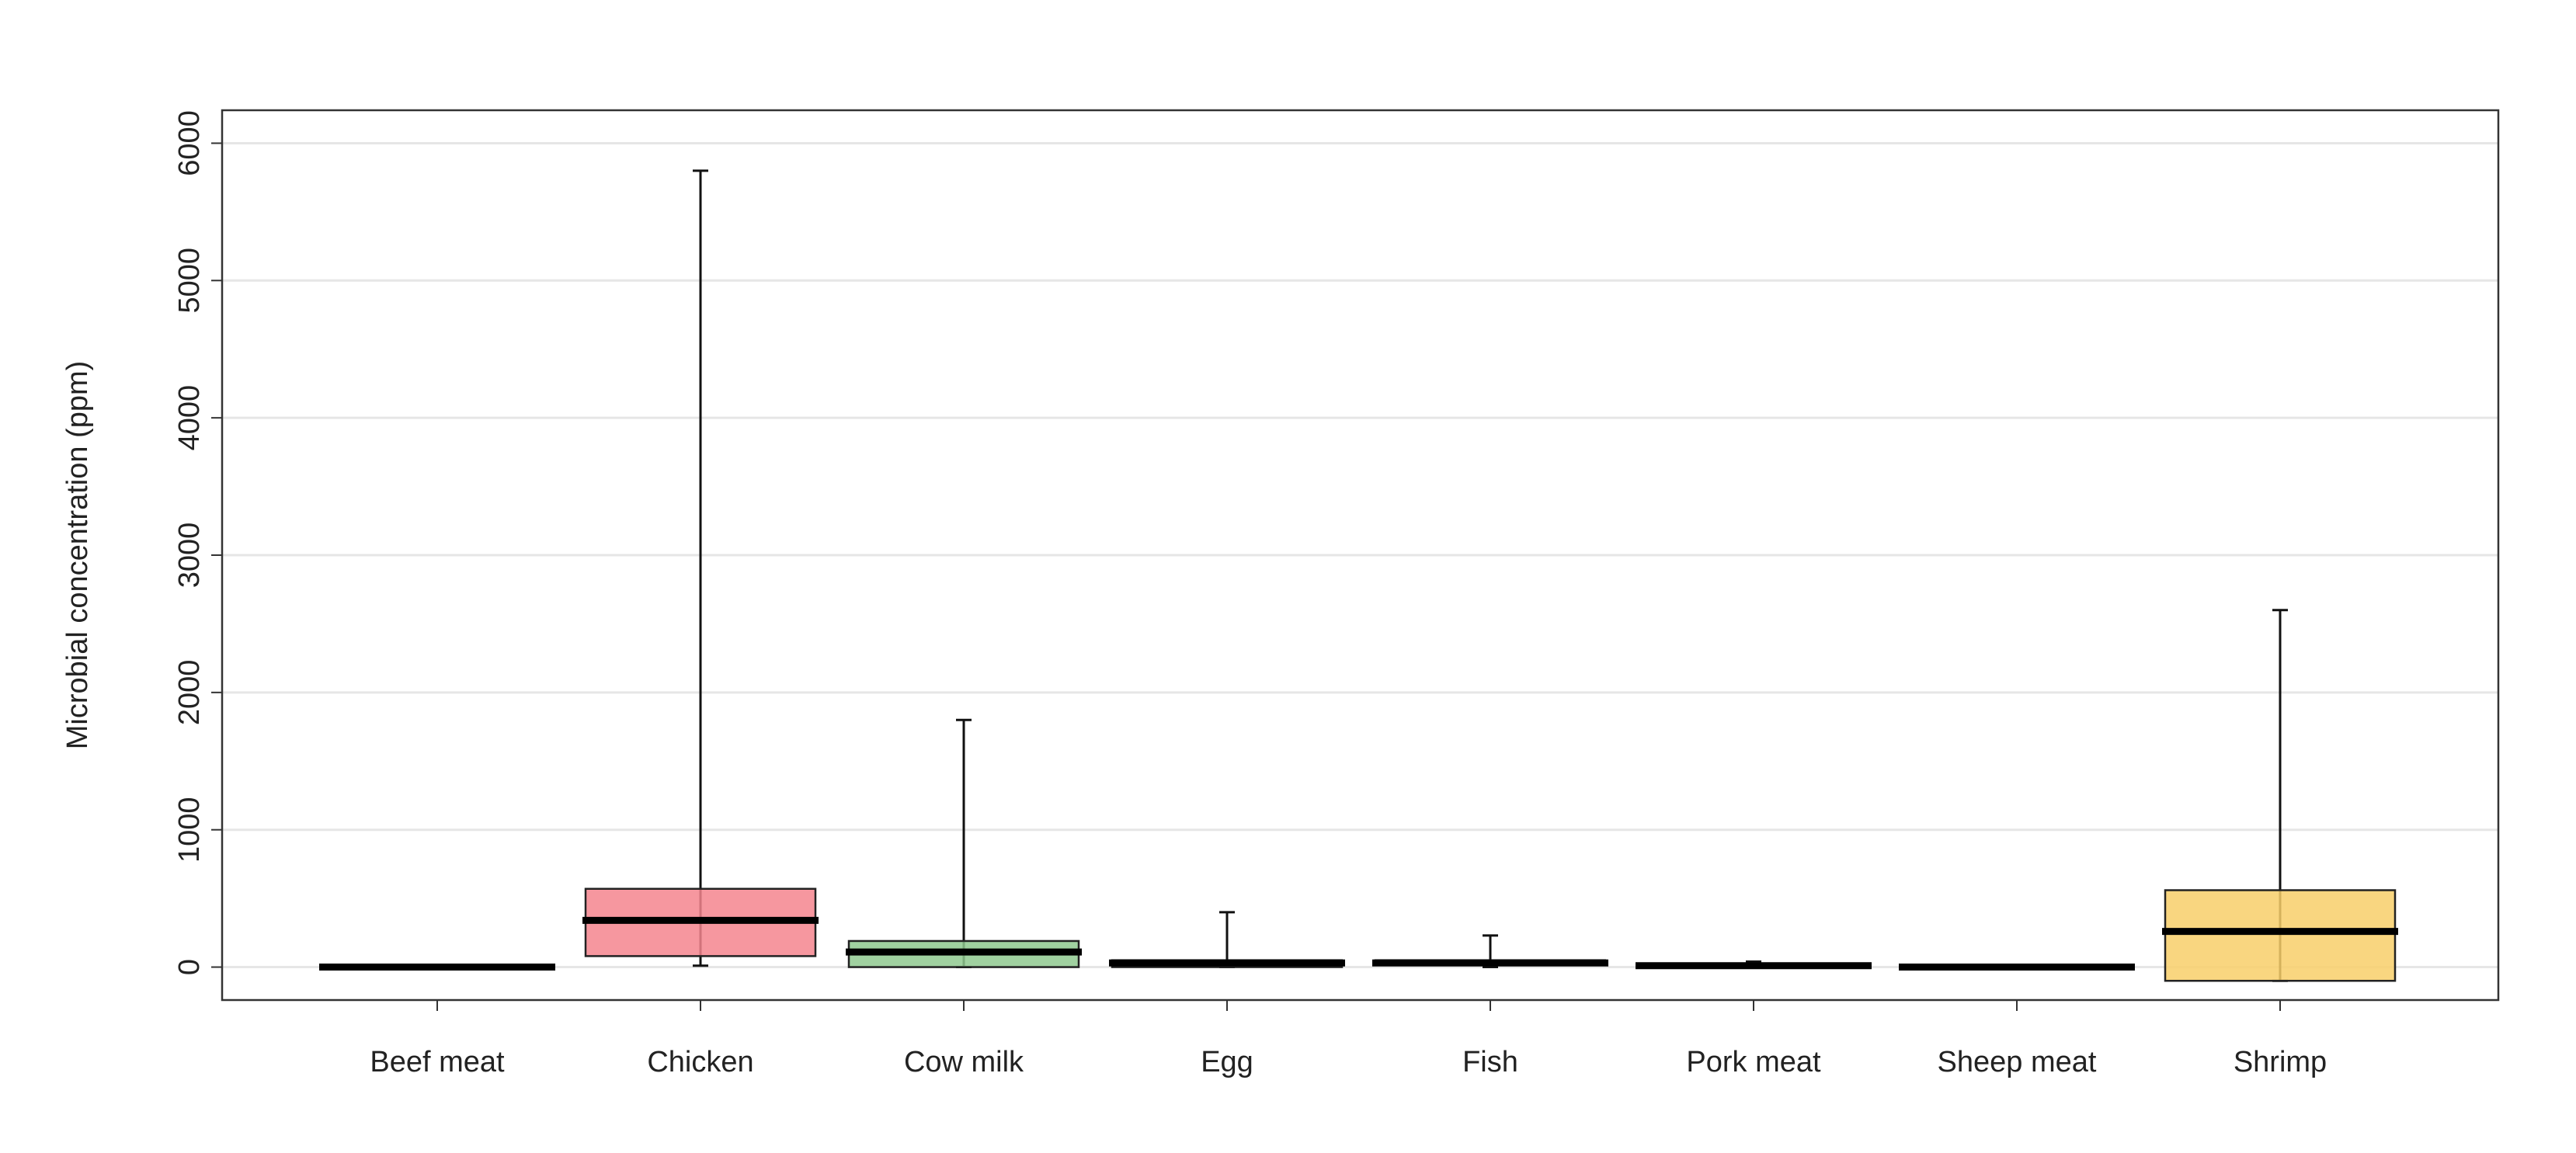 Image resolution: width=2576 pixels, height=1153 pixels. I want to click on y-tick-label: 2000, so click(189, 693).